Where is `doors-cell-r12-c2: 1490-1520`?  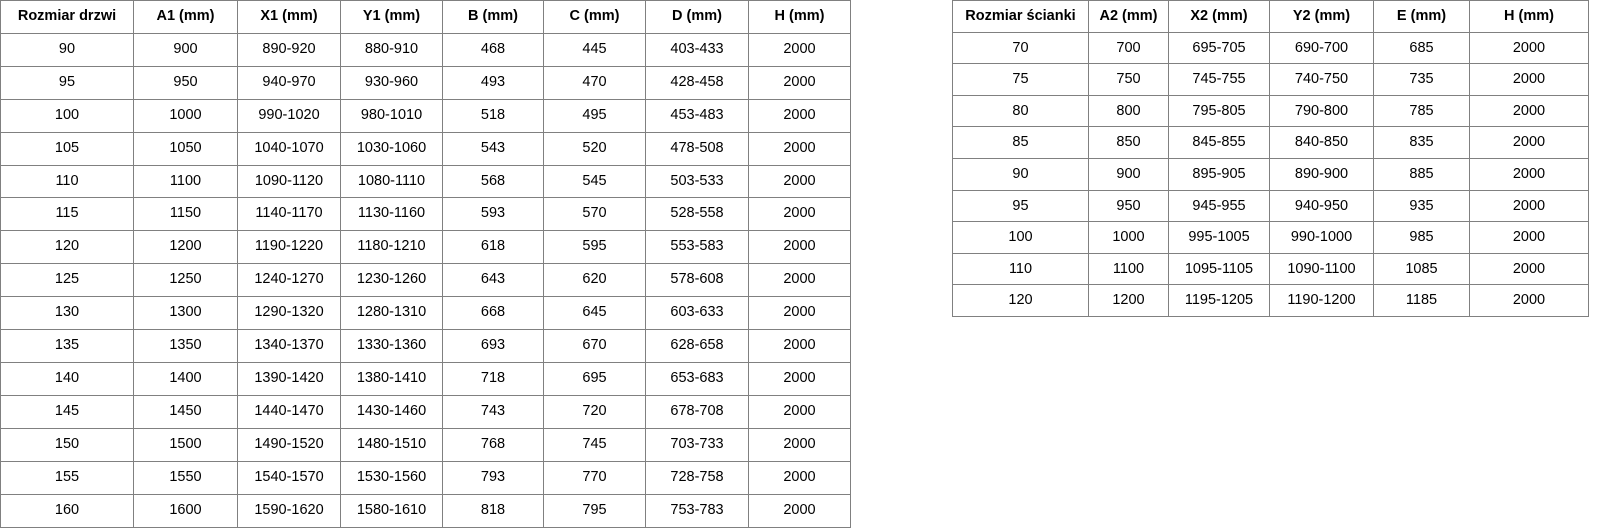 doors-cell-r12-c2: 1490-1520 is located at coordinates (289, 444).